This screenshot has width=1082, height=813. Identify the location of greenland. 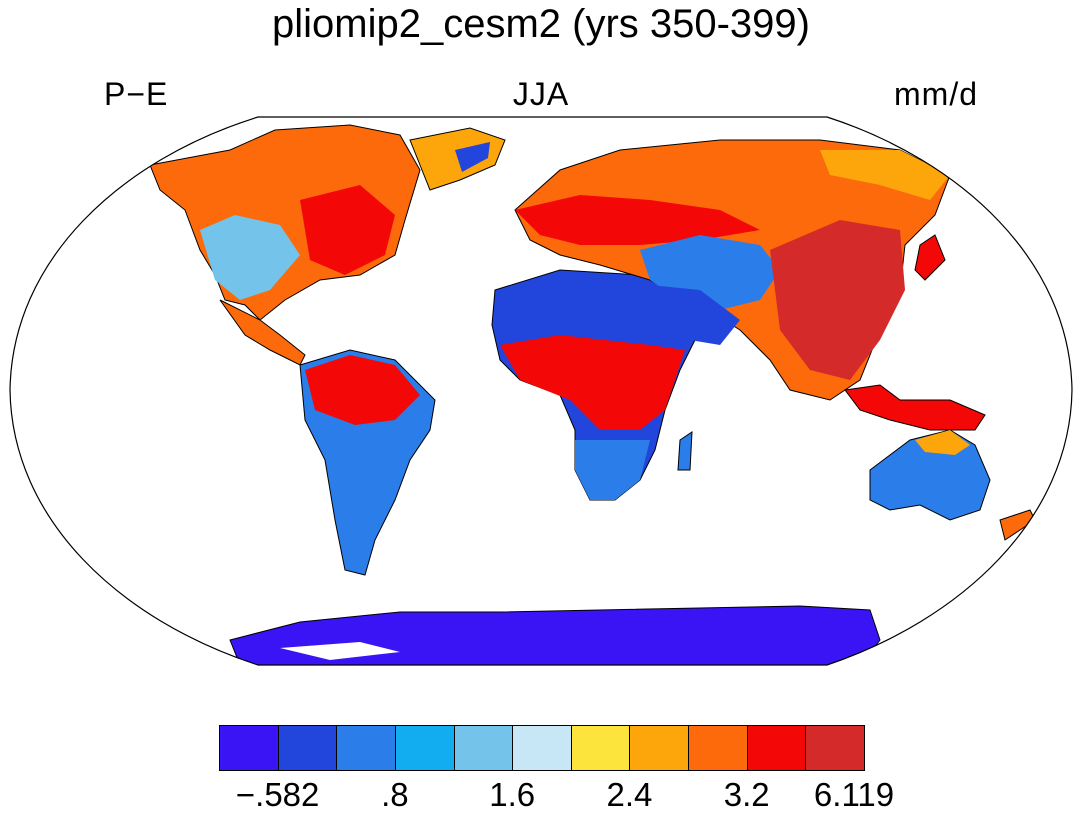
(457, 159).